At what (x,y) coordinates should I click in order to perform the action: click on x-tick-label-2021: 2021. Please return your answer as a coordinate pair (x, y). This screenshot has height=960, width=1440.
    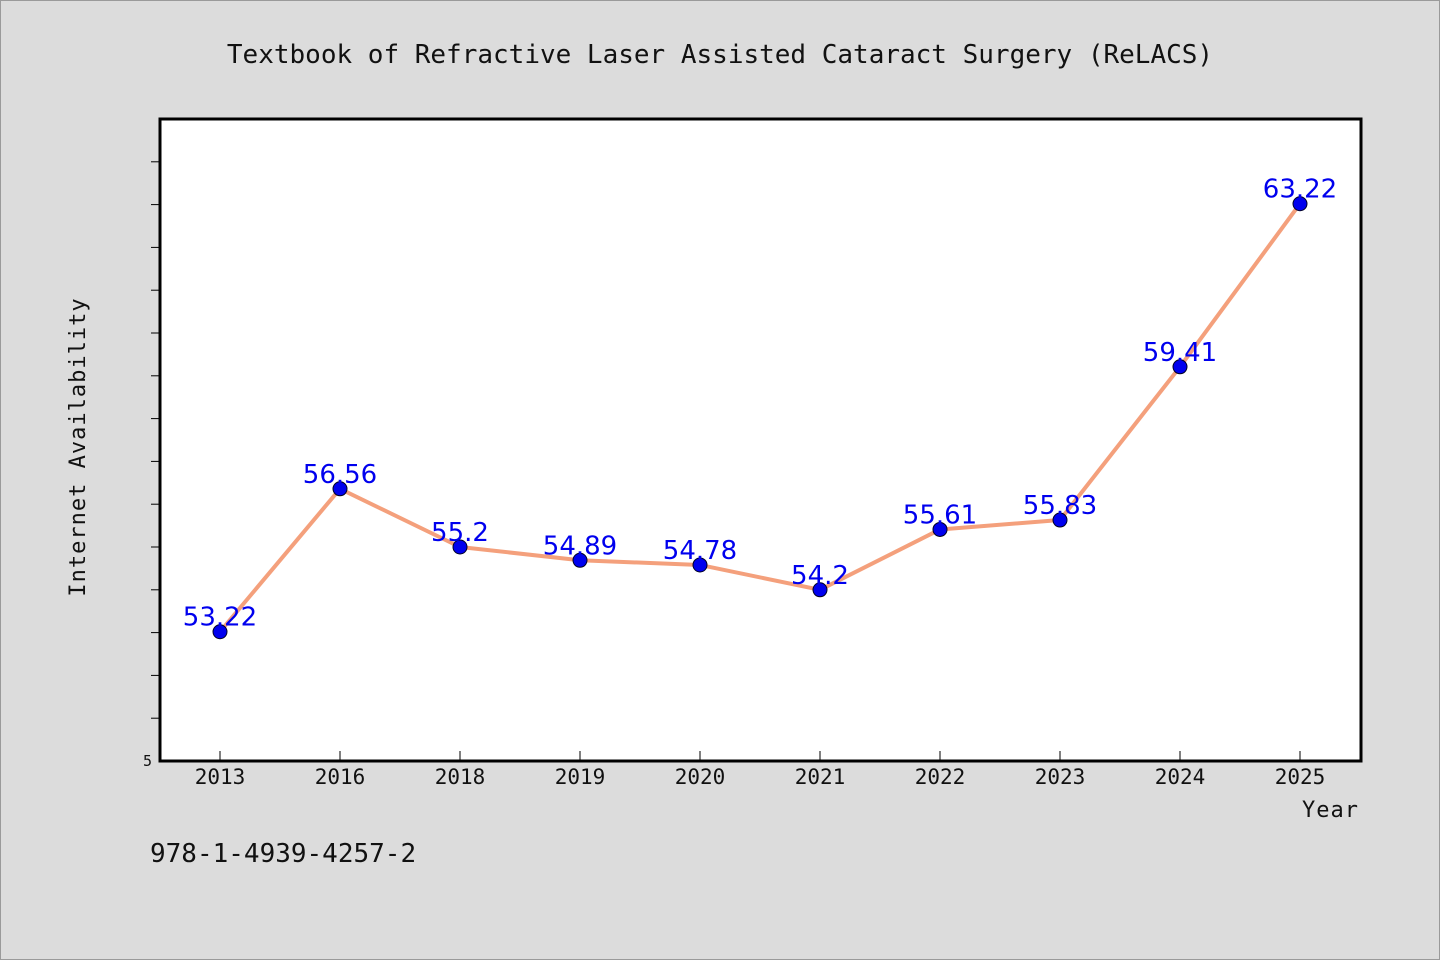
    Looking at the image, I should click on (820, 777).